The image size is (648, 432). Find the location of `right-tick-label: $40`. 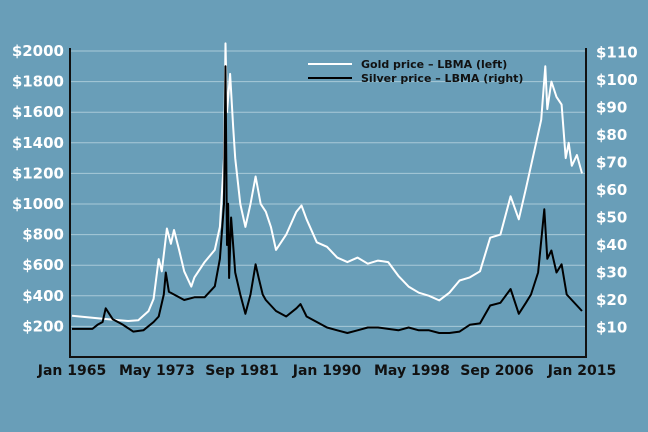

right-tick-label: $40 is located at coordinates (611, 245).